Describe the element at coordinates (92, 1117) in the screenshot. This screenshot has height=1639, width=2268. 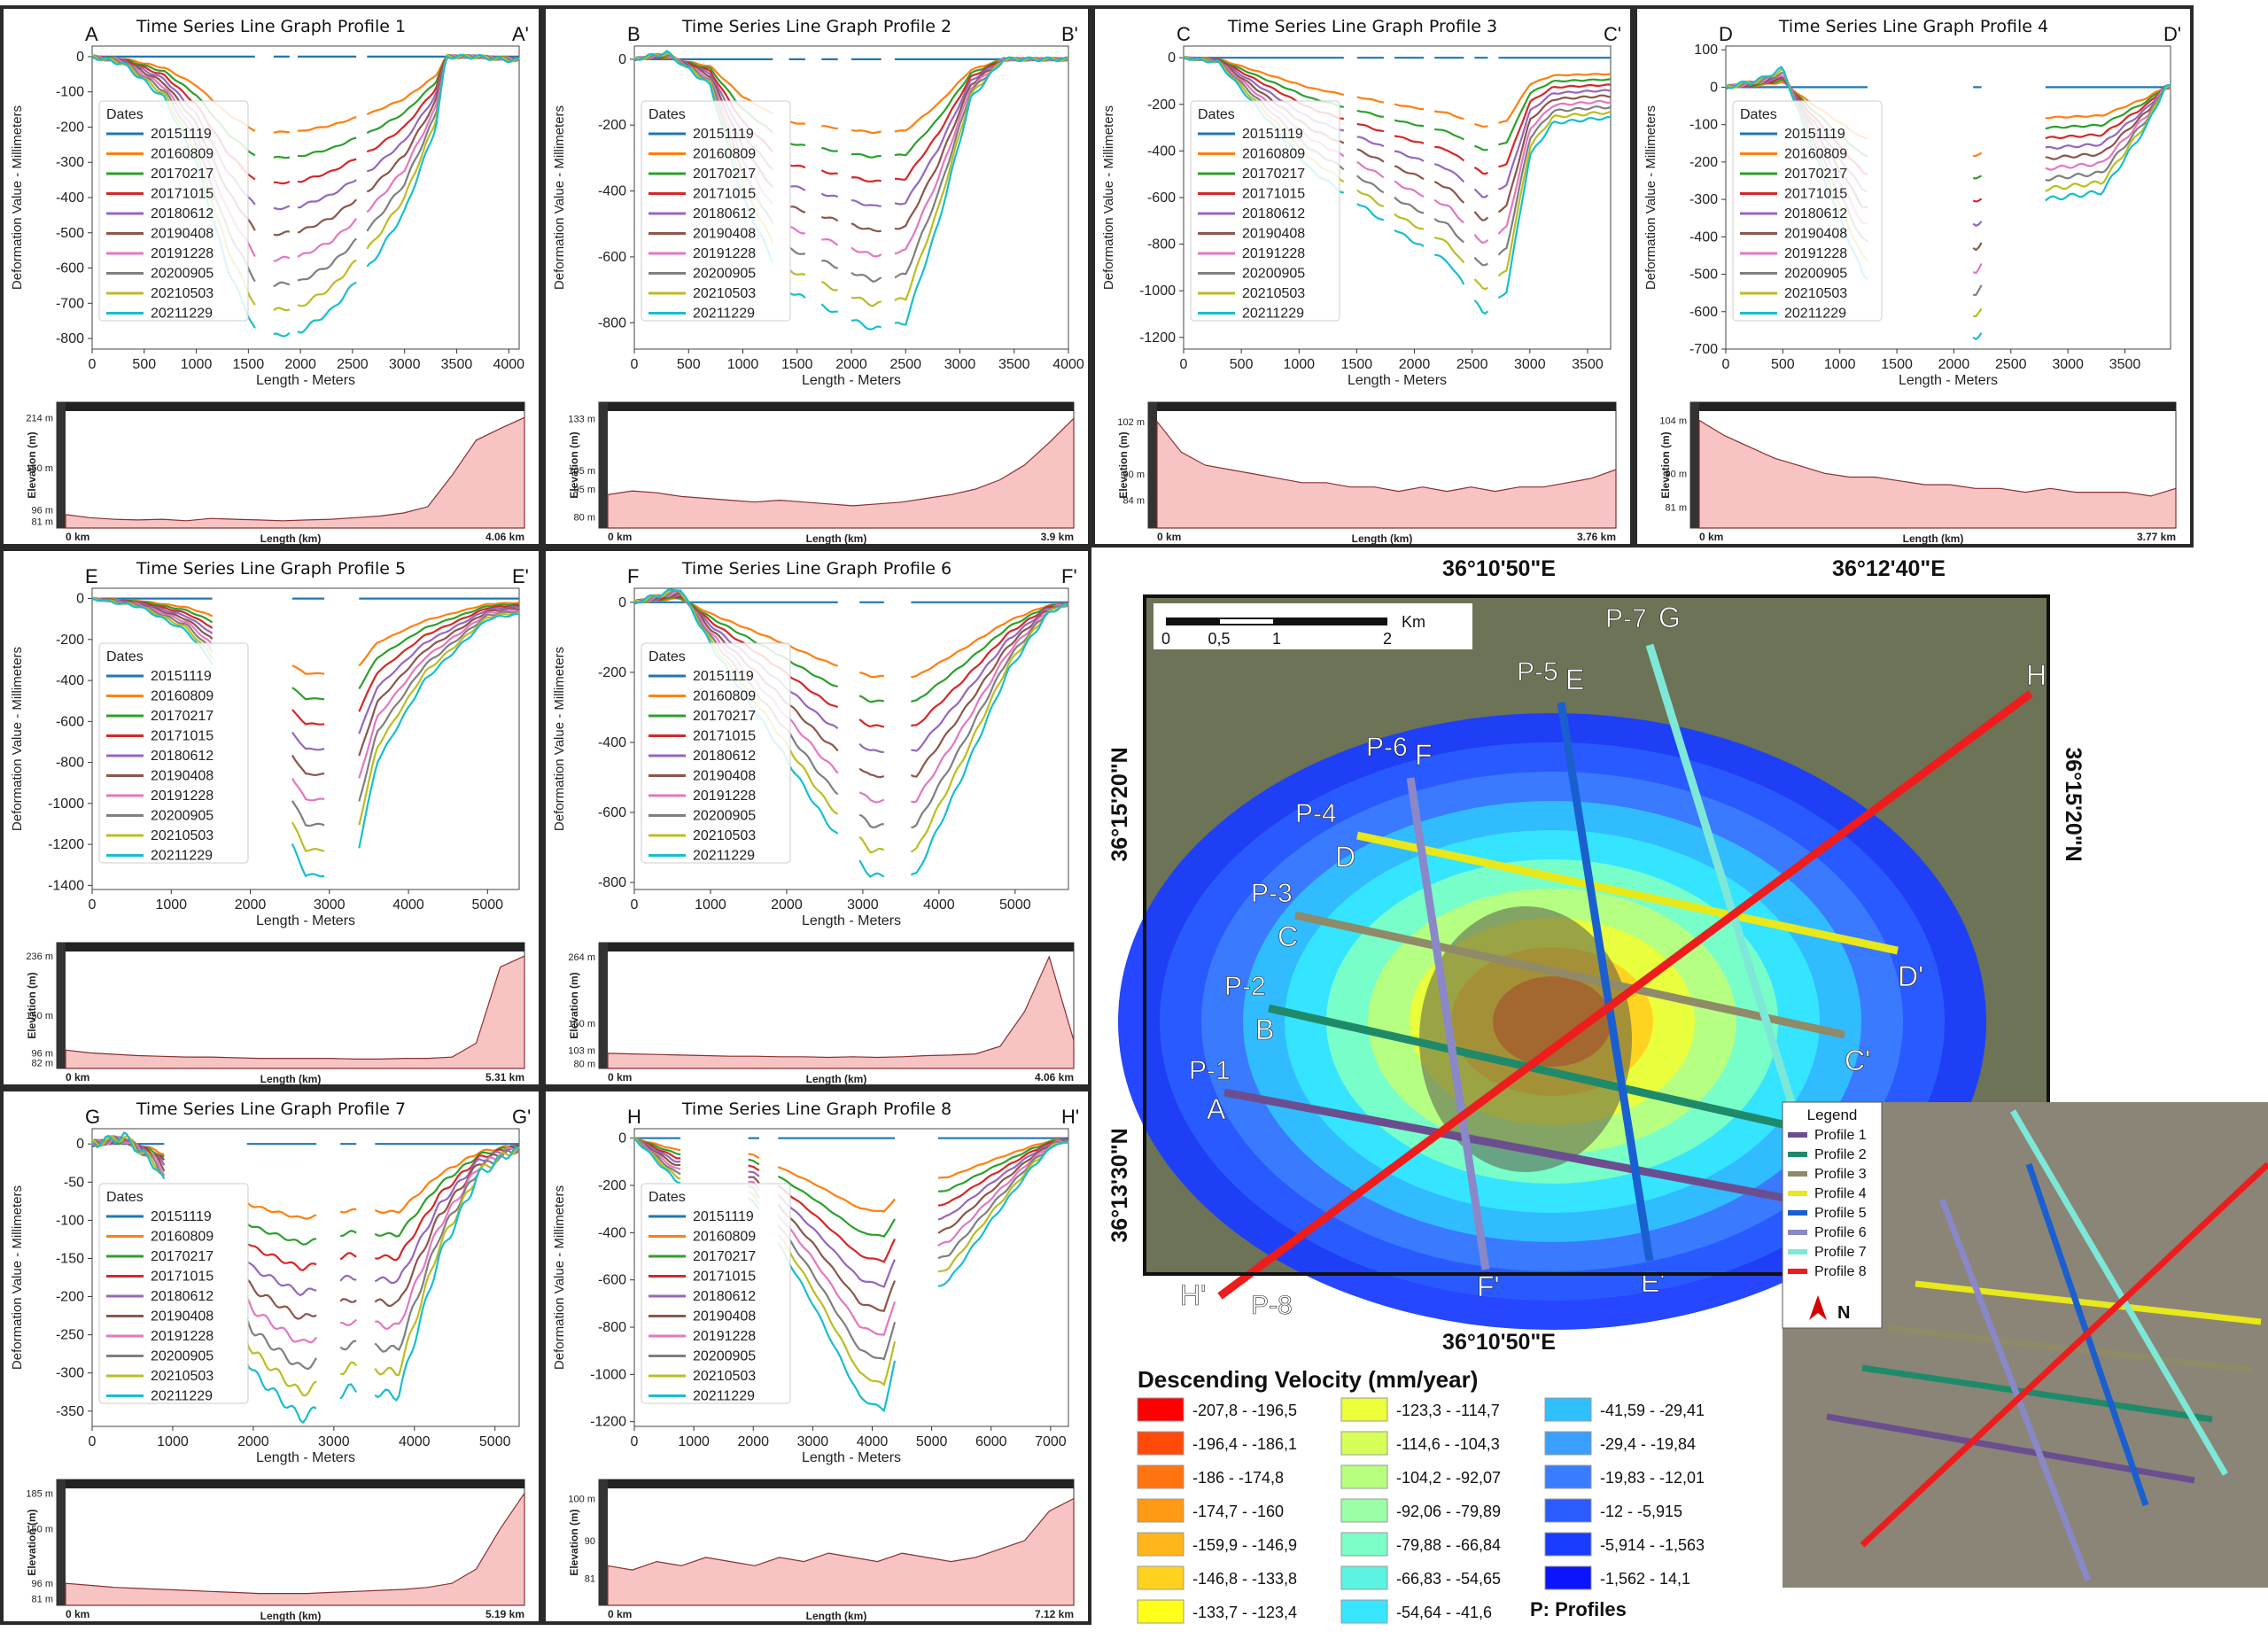
I see `profile-start-label: G` at that location.